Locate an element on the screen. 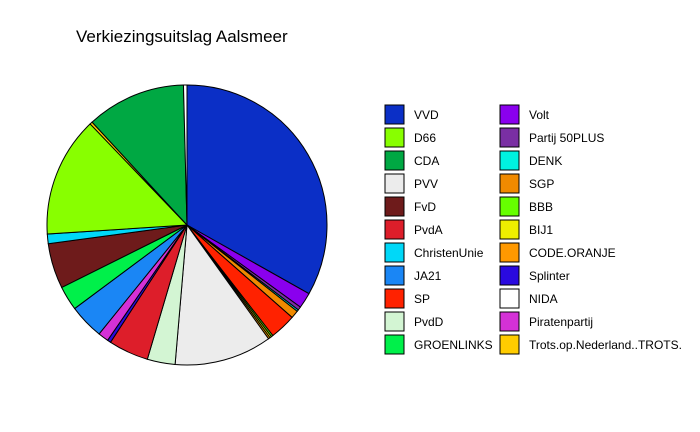  legend-label: VVD is located at coordinates (426, 115).